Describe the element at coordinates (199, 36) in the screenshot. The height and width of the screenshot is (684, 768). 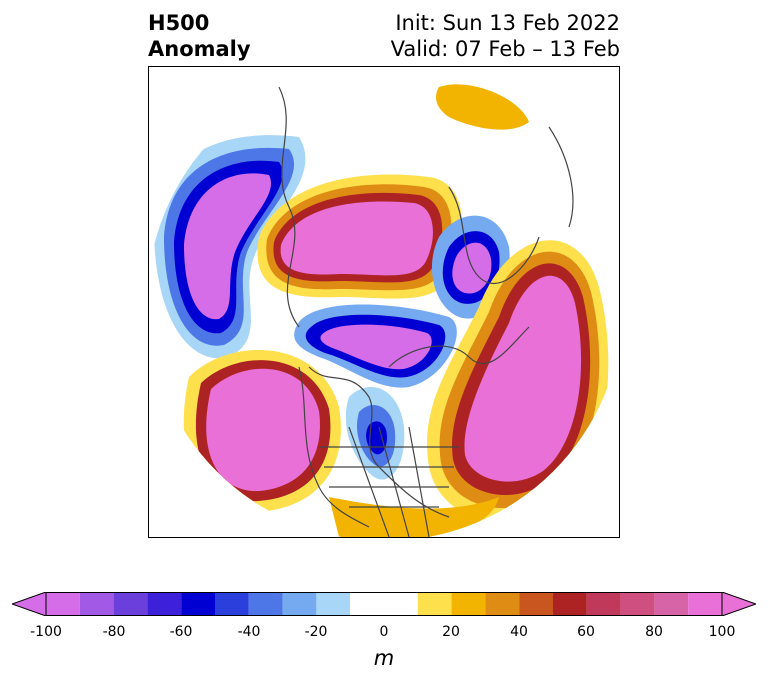
I see `map-title: H500 Anomaly` at that location.